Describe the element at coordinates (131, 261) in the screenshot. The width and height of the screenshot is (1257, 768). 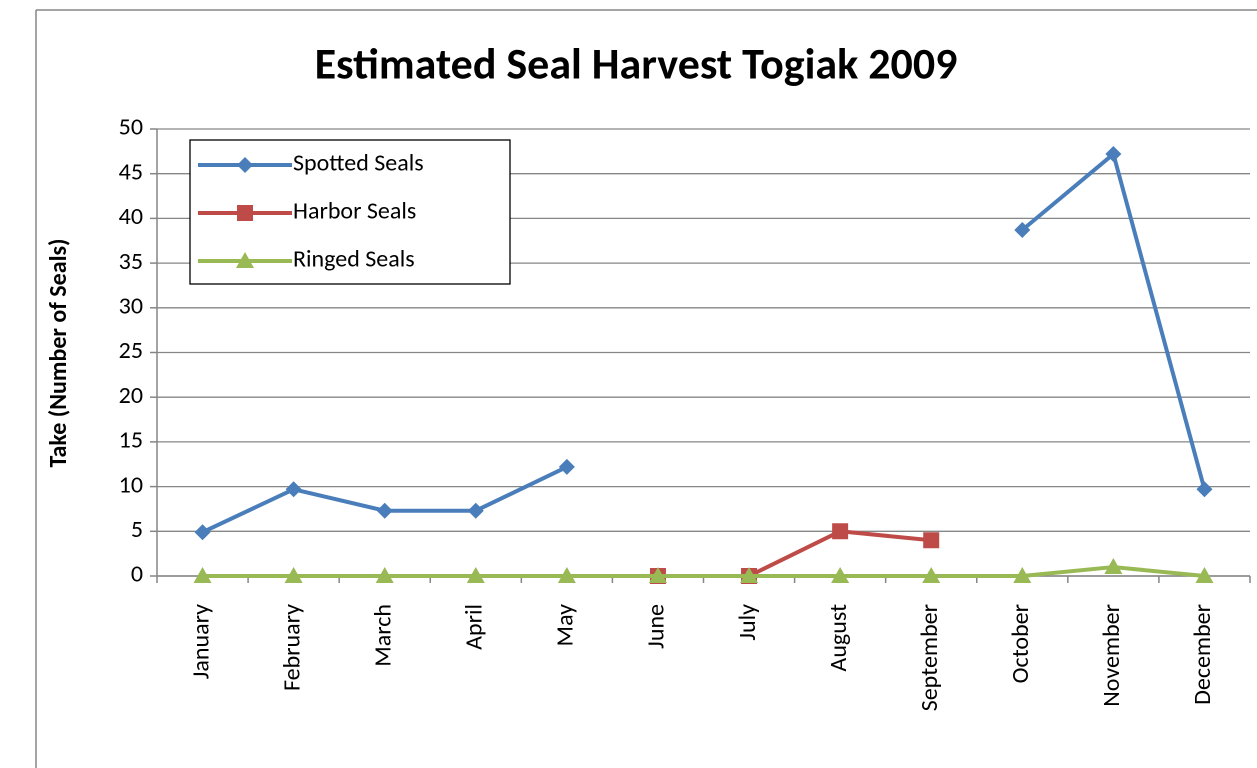
I see `y-tick-label: 35` at that location.